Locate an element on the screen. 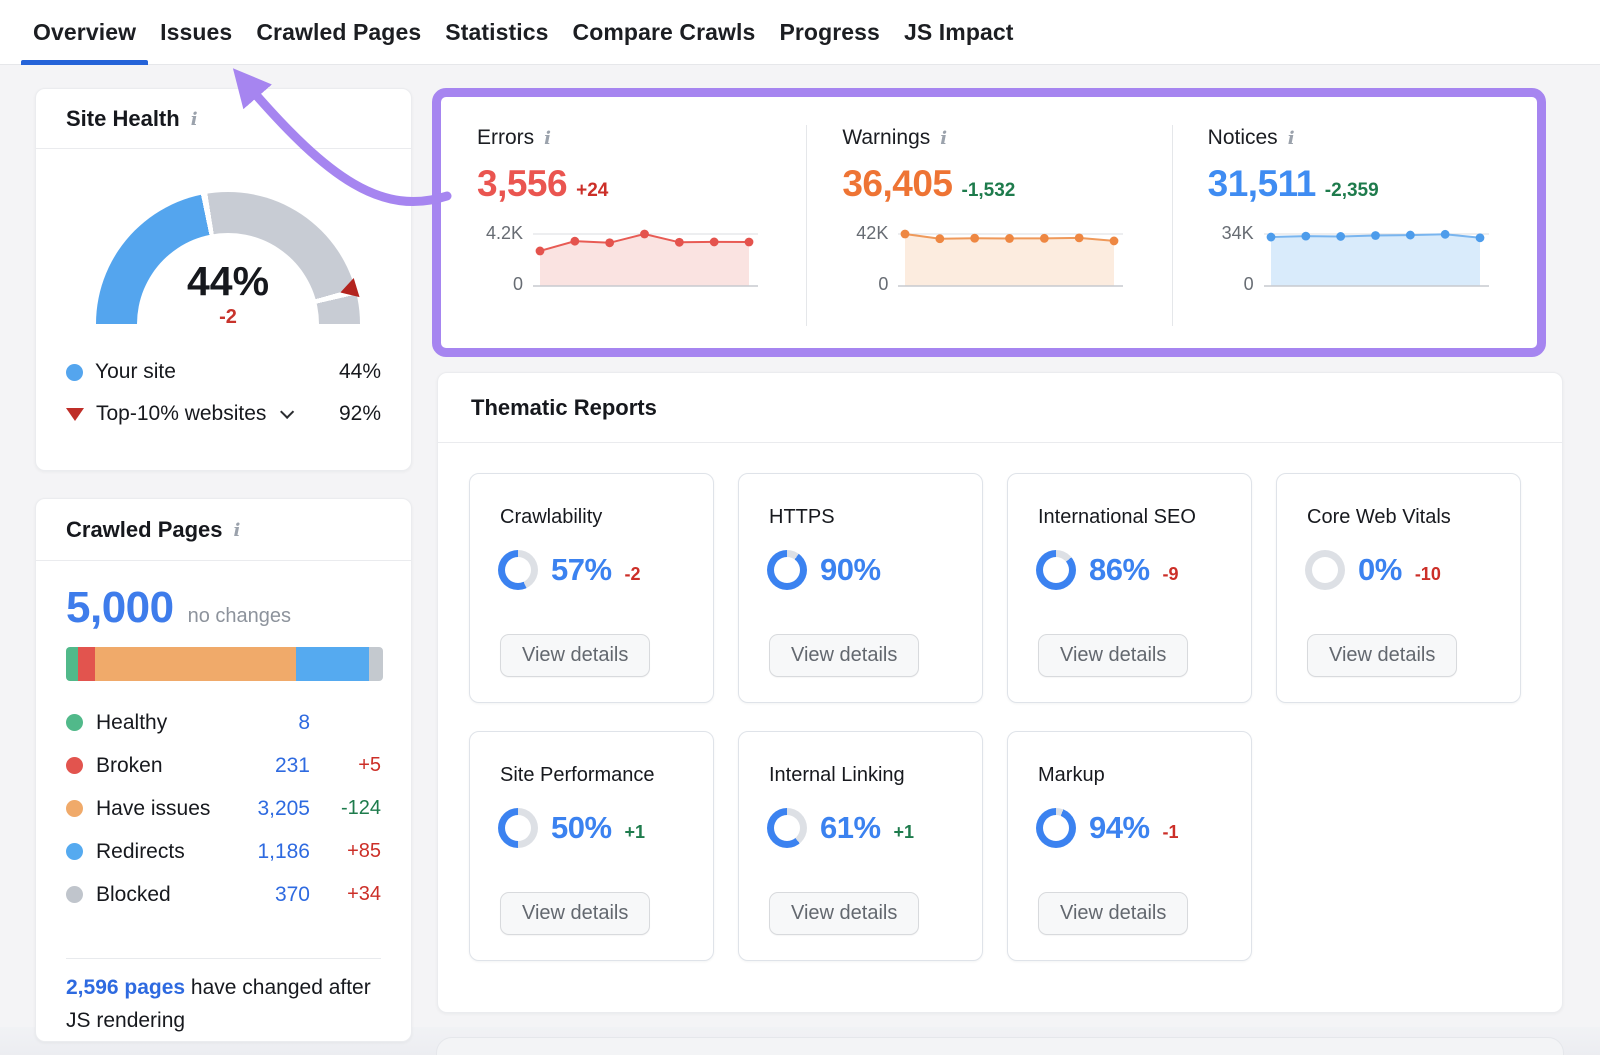  legend-label: Top-10% websites is located at coordinates (181, 413).